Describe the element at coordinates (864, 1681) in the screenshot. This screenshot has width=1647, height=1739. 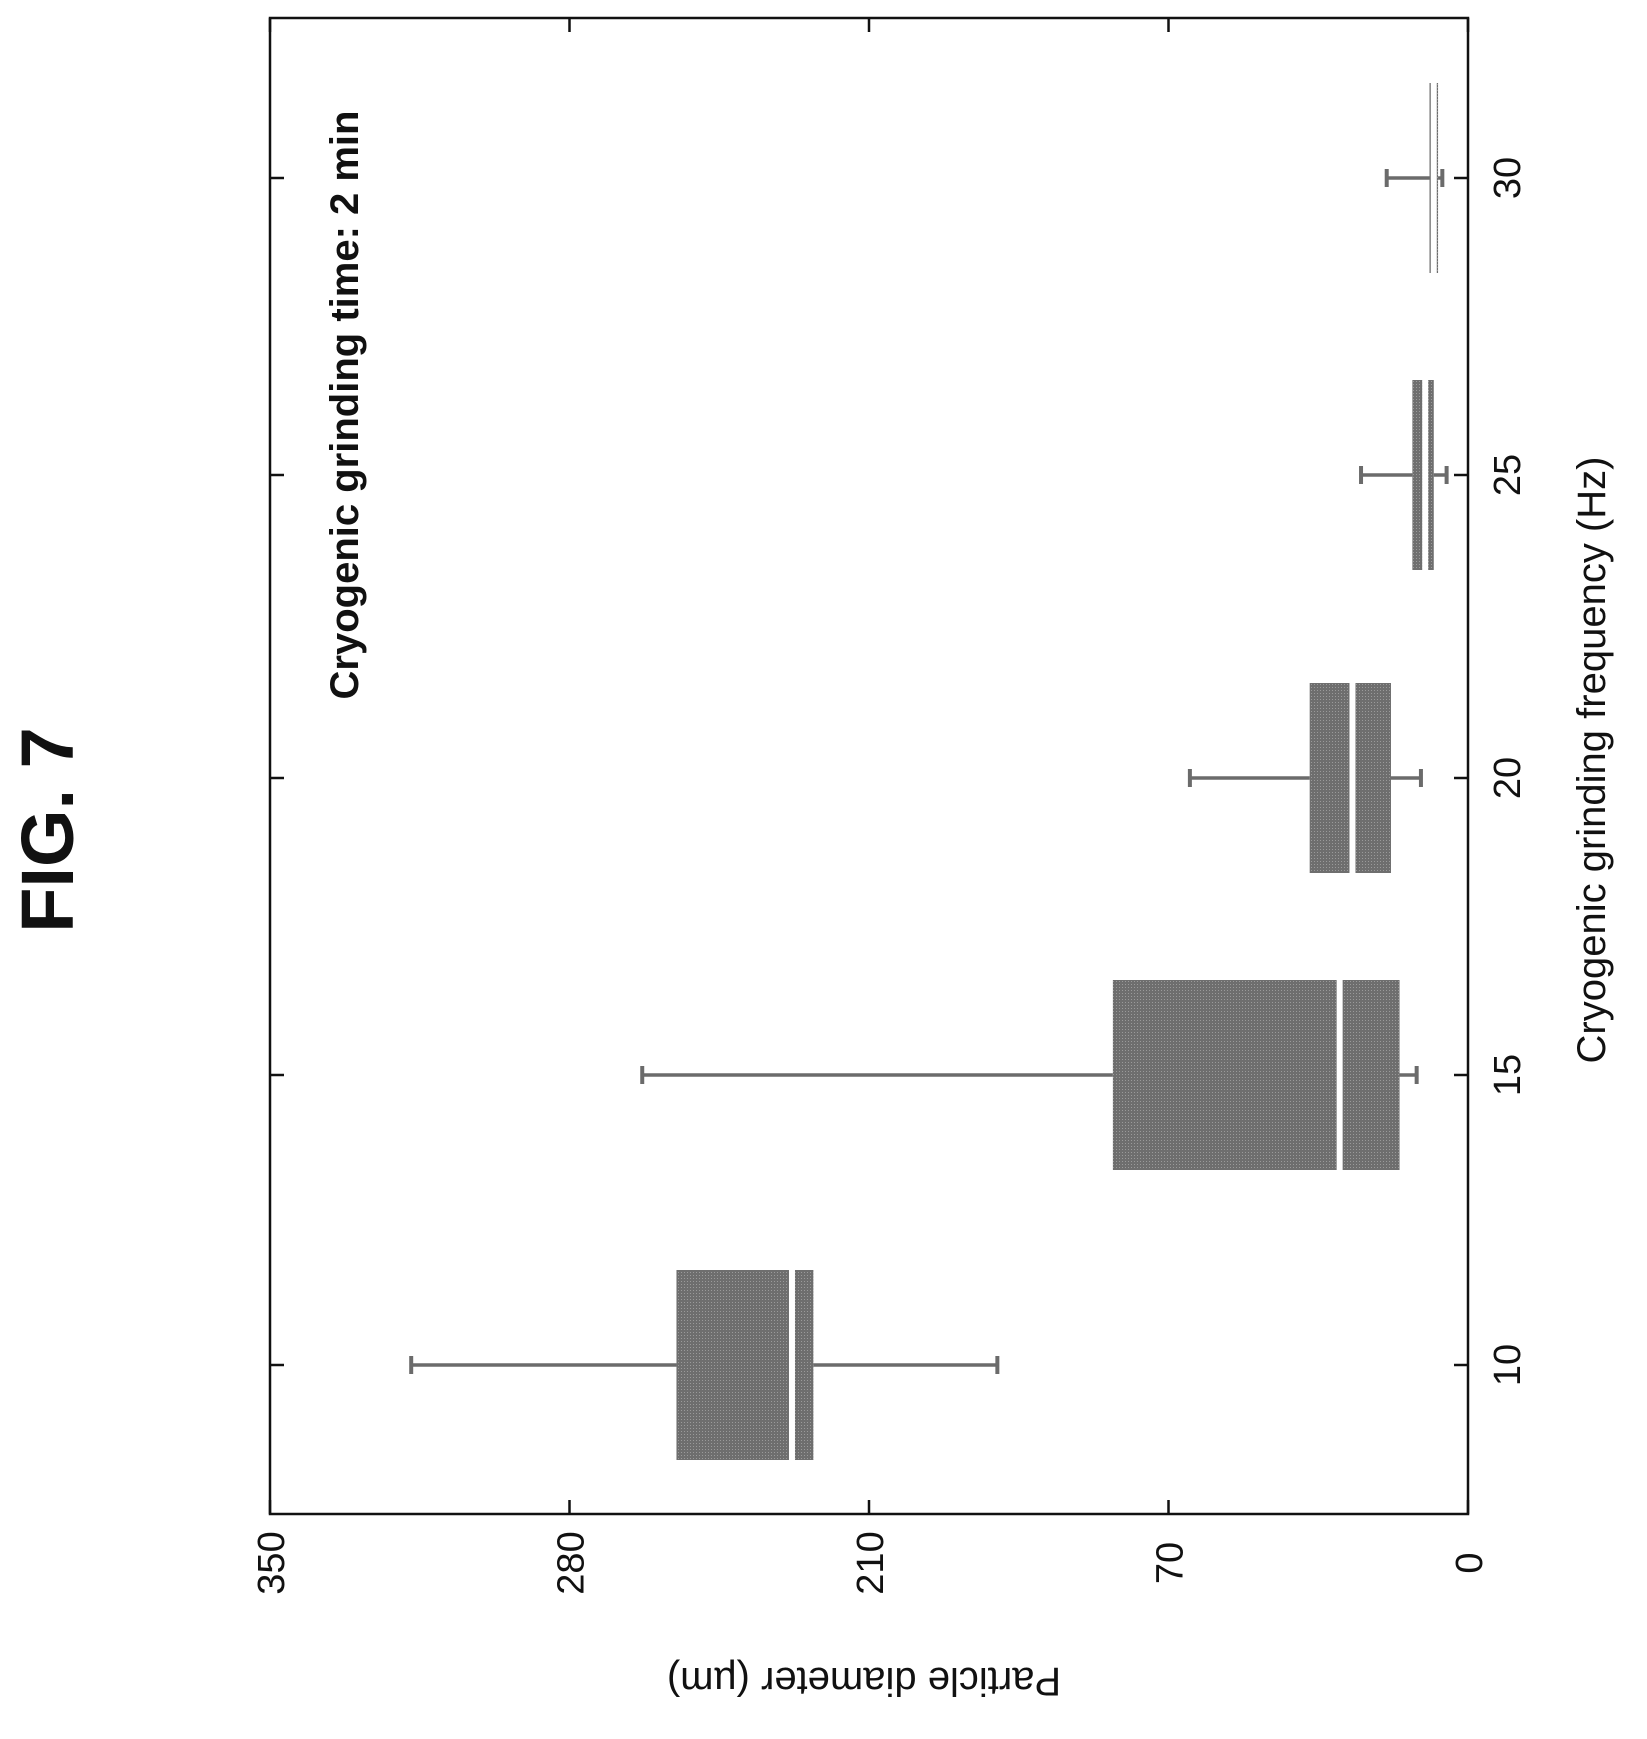
I see `y-axis-label: Particle diameter (µm)` at that location.